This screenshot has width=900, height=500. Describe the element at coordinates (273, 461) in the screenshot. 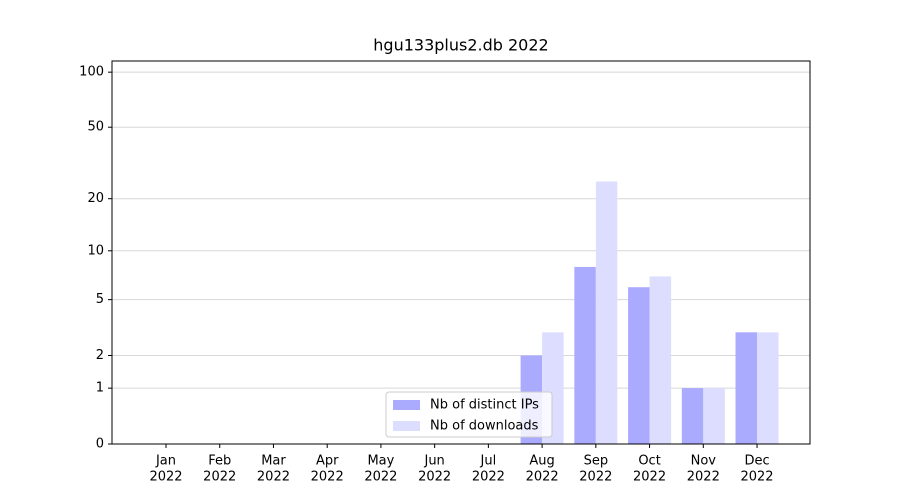

I see `x-tick-label: Mar` at that location.